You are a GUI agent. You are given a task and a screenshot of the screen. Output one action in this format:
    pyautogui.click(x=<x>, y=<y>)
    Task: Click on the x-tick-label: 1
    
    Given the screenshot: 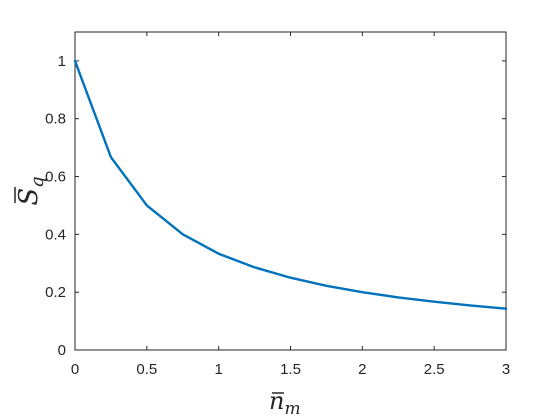 What is the action you would take?
    pyautogui.click(x=218, y=369)
    